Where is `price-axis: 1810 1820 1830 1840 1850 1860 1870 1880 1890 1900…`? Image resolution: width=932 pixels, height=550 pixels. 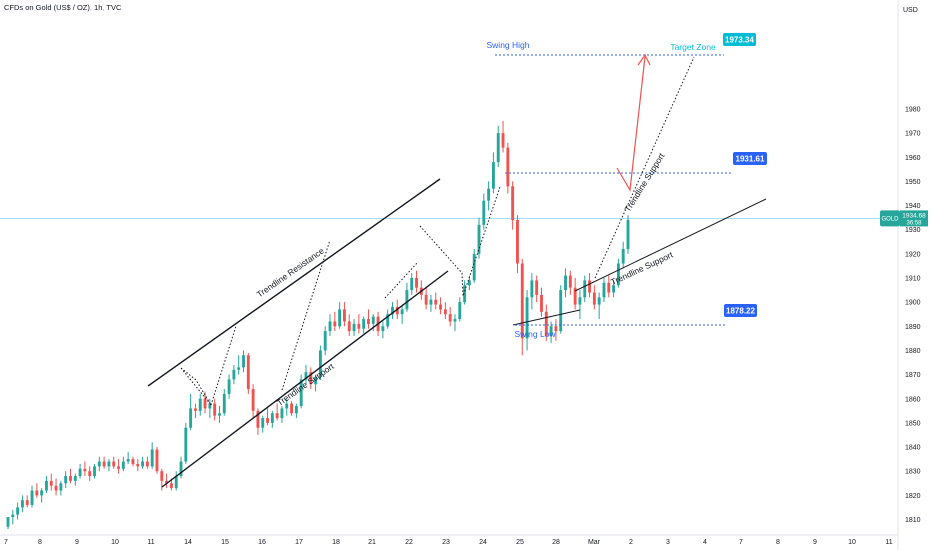
price-axis: 1810 1820 1830 1840 1850 1860 1870 1880 1890 1900… is located at coordinates (913, 315).